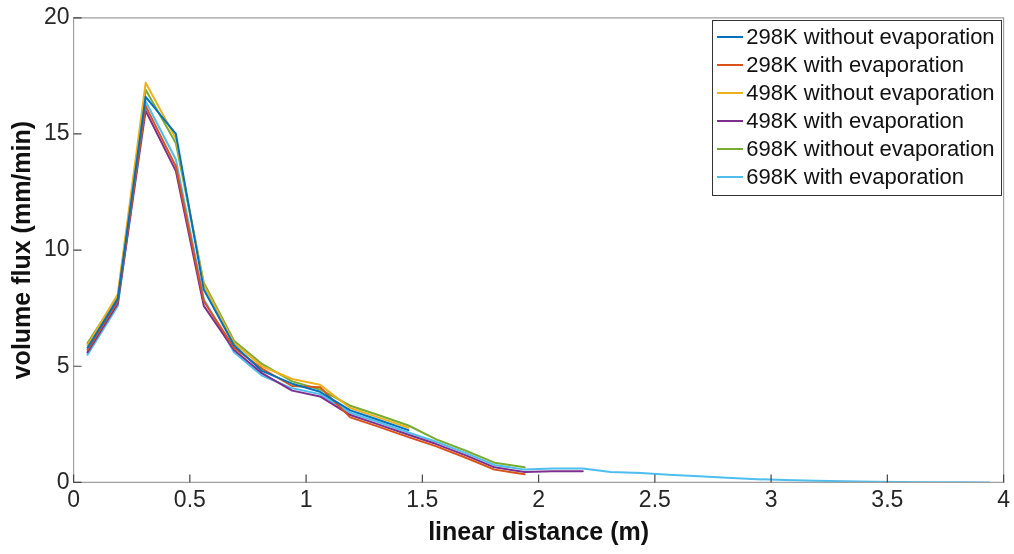 The width and height of the screenshot is (1014, 554). I want to click on x-tick-label: 4, so click(1004, 498).